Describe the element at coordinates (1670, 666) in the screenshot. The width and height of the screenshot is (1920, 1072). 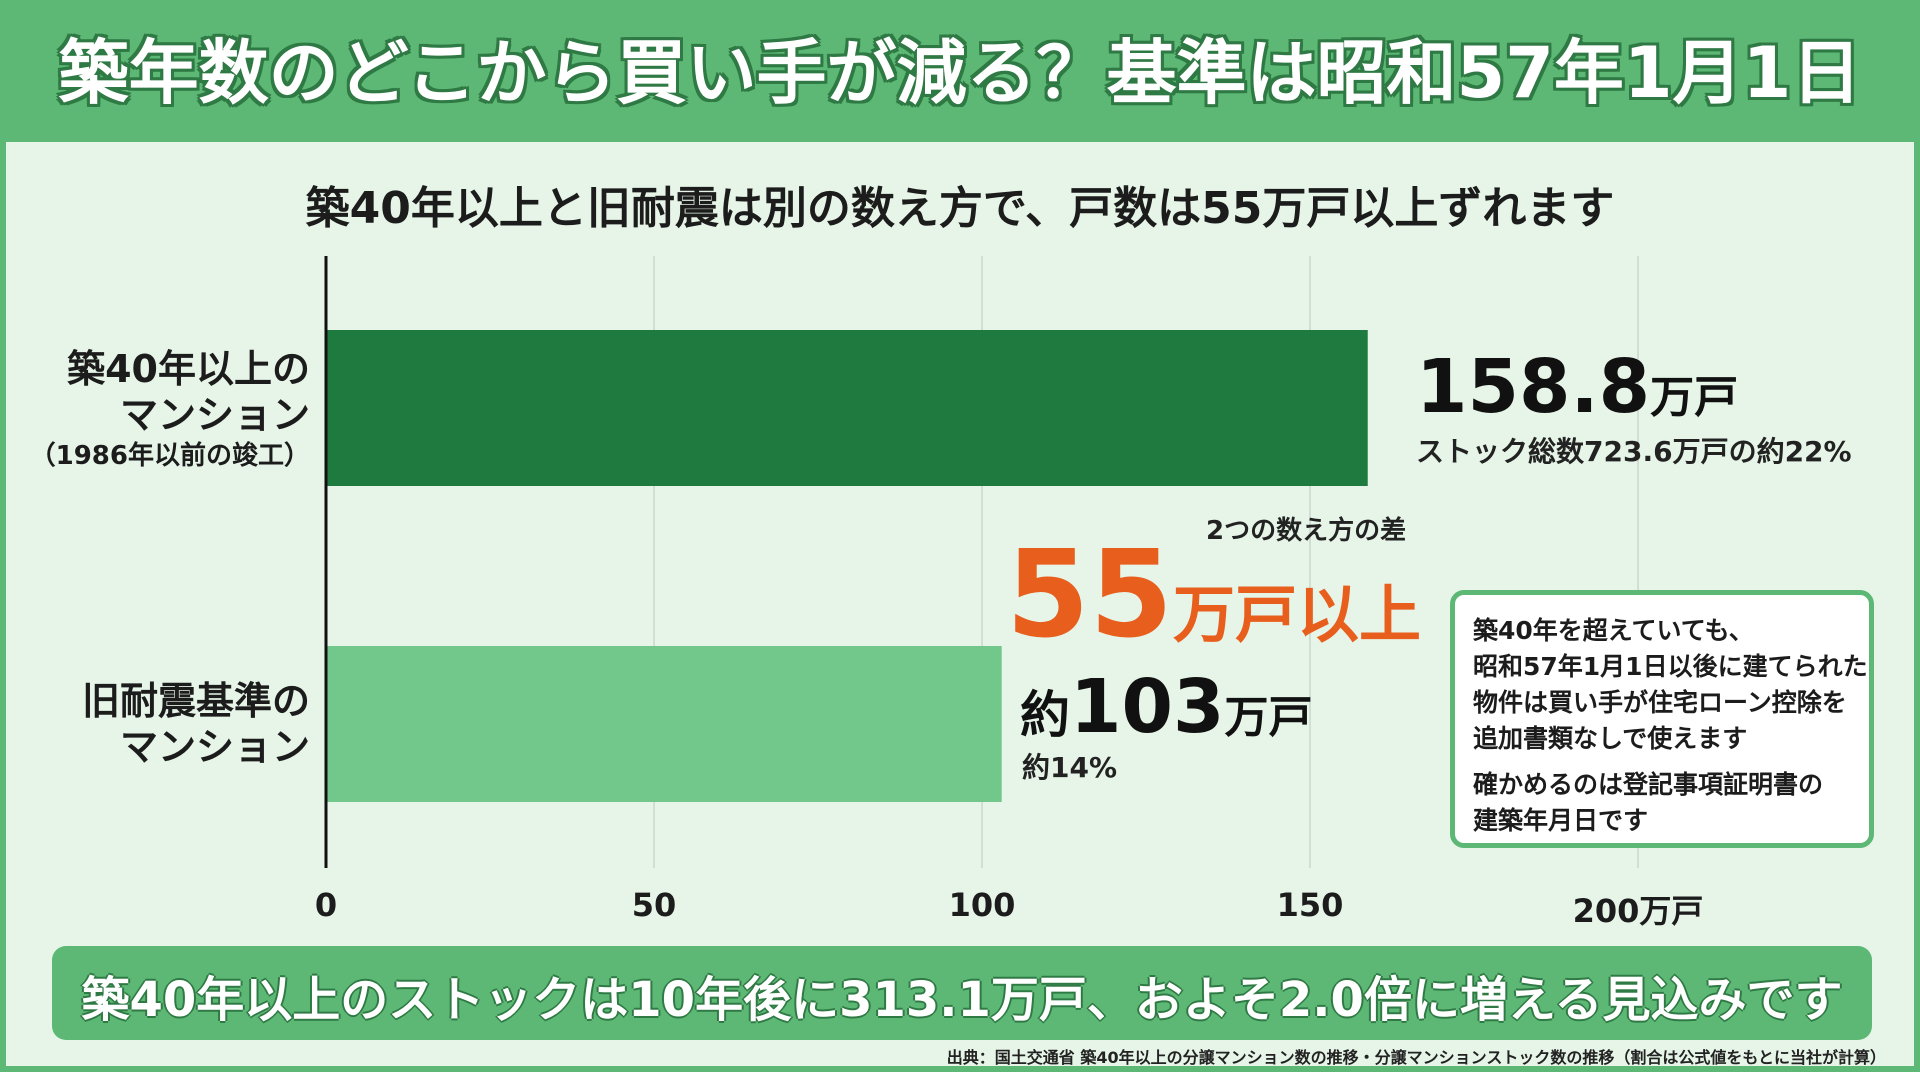
I see `note-line: 昭和57年1月1日以後に建てられた` at that location.